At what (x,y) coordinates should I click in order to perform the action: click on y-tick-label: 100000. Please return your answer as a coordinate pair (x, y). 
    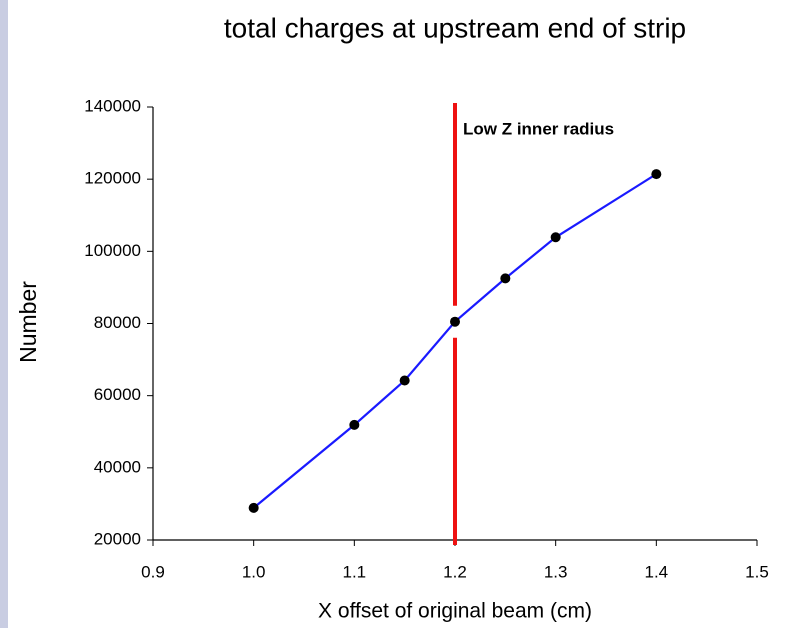
    Looking at the image, I should click on (112, 250).